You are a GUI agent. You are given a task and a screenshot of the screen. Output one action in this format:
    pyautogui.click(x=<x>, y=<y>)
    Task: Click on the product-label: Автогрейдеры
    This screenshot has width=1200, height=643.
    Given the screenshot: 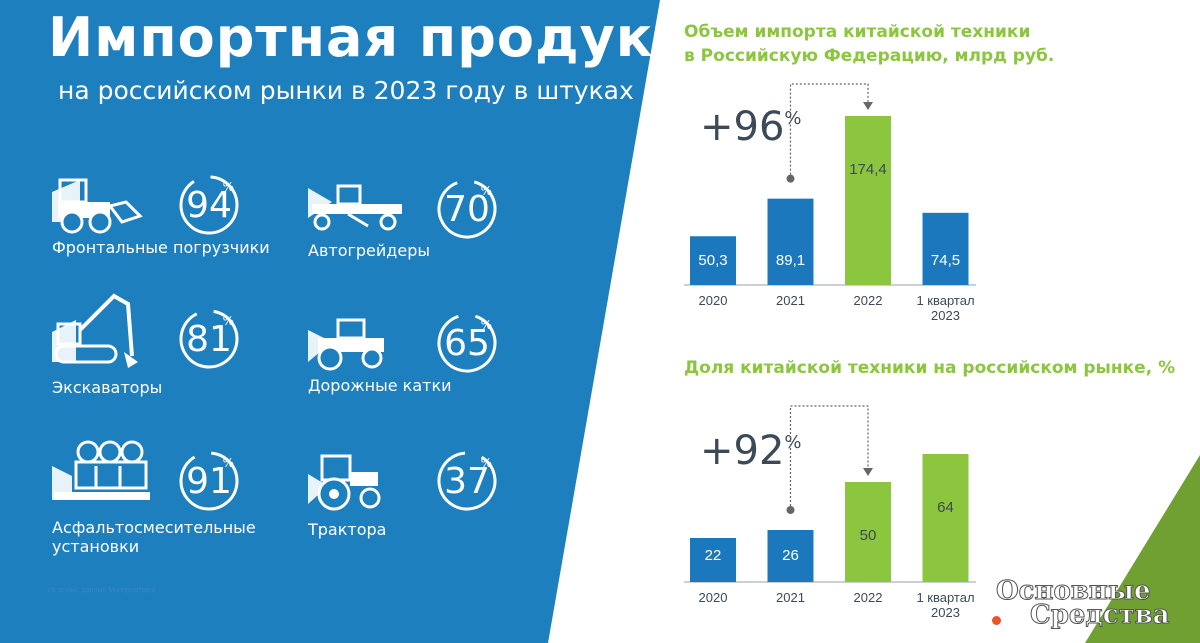 What is the action you would take?
    pyautogui.click(x=369, y=250)
    